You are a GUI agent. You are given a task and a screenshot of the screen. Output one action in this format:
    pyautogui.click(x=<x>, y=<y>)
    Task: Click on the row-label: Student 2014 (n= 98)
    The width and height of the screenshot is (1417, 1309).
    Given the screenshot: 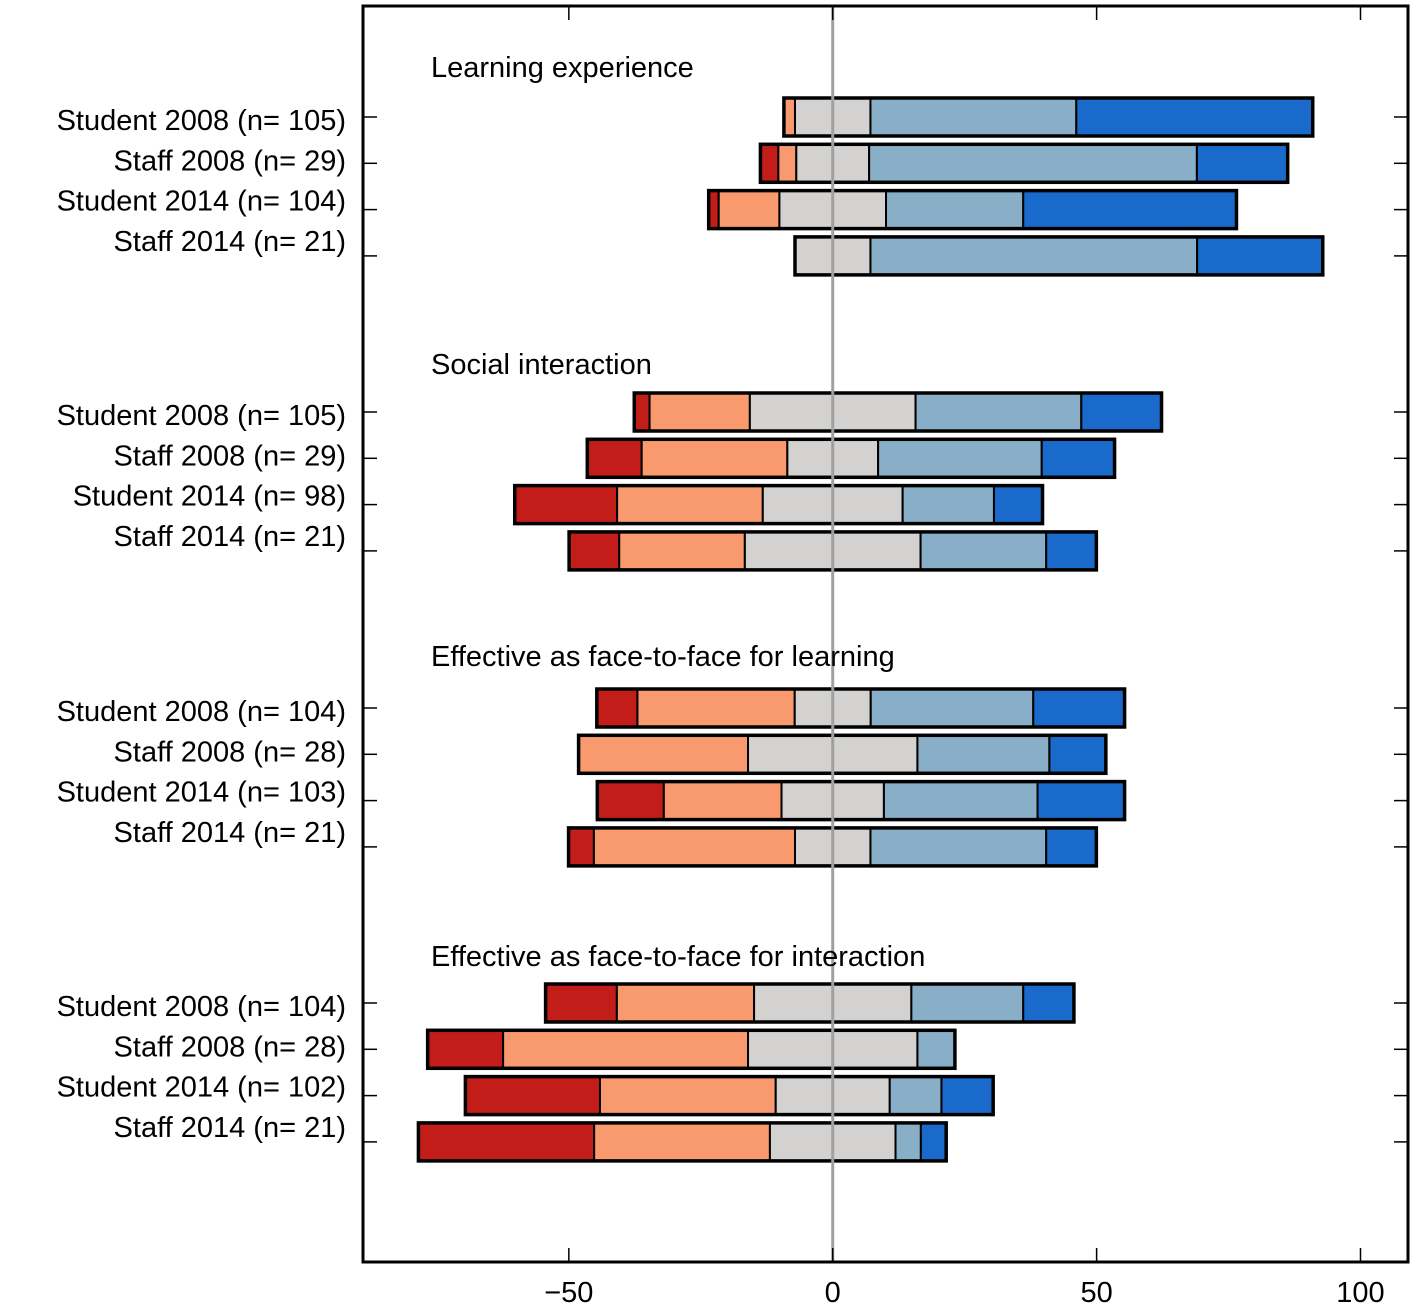 What is the action you would take?
    pyautogui.click(x=209, y=497)
    